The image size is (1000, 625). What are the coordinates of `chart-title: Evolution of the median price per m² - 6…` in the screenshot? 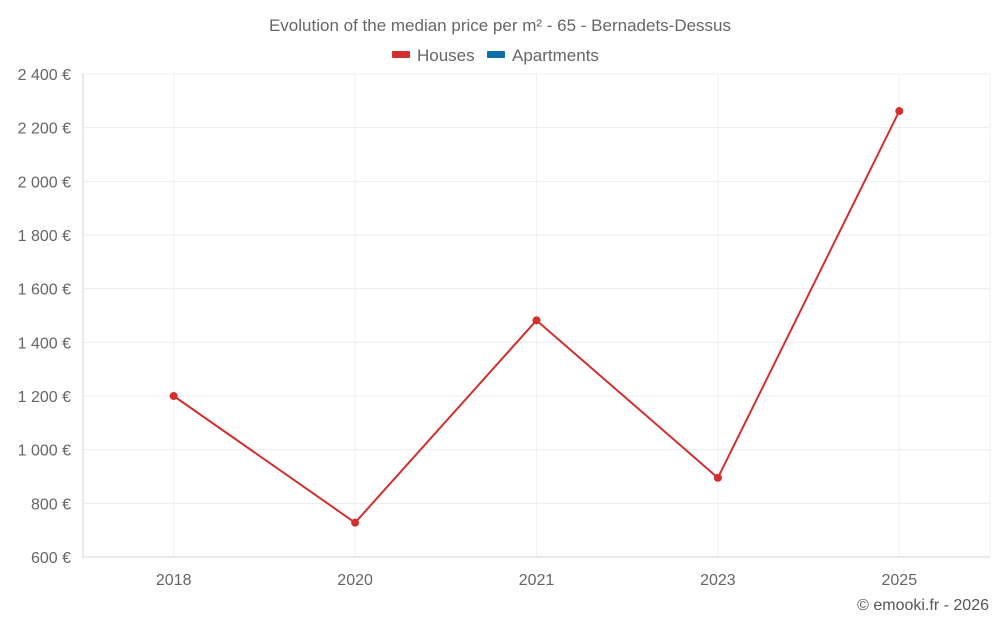 It's located at (500, 25).